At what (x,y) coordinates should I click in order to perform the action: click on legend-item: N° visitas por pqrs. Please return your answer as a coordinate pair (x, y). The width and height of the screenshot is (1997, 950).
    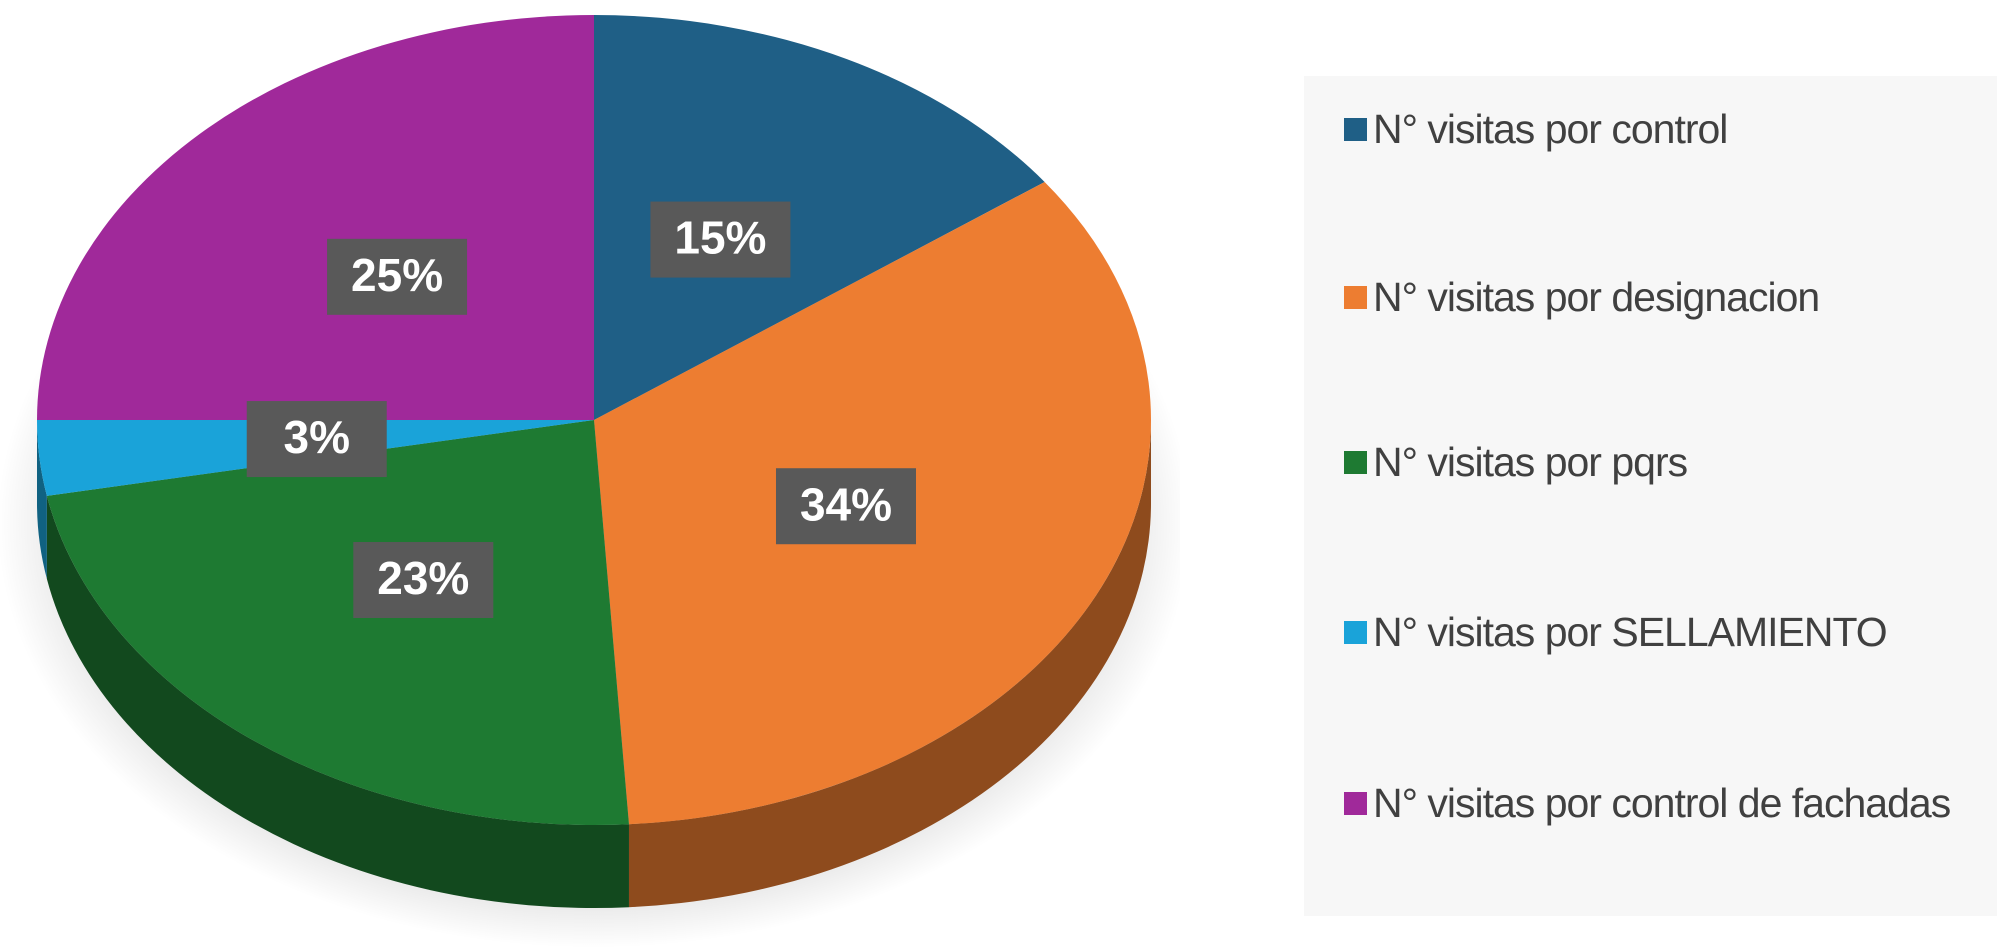
    Looking at the image, I should click on (1664, 462).